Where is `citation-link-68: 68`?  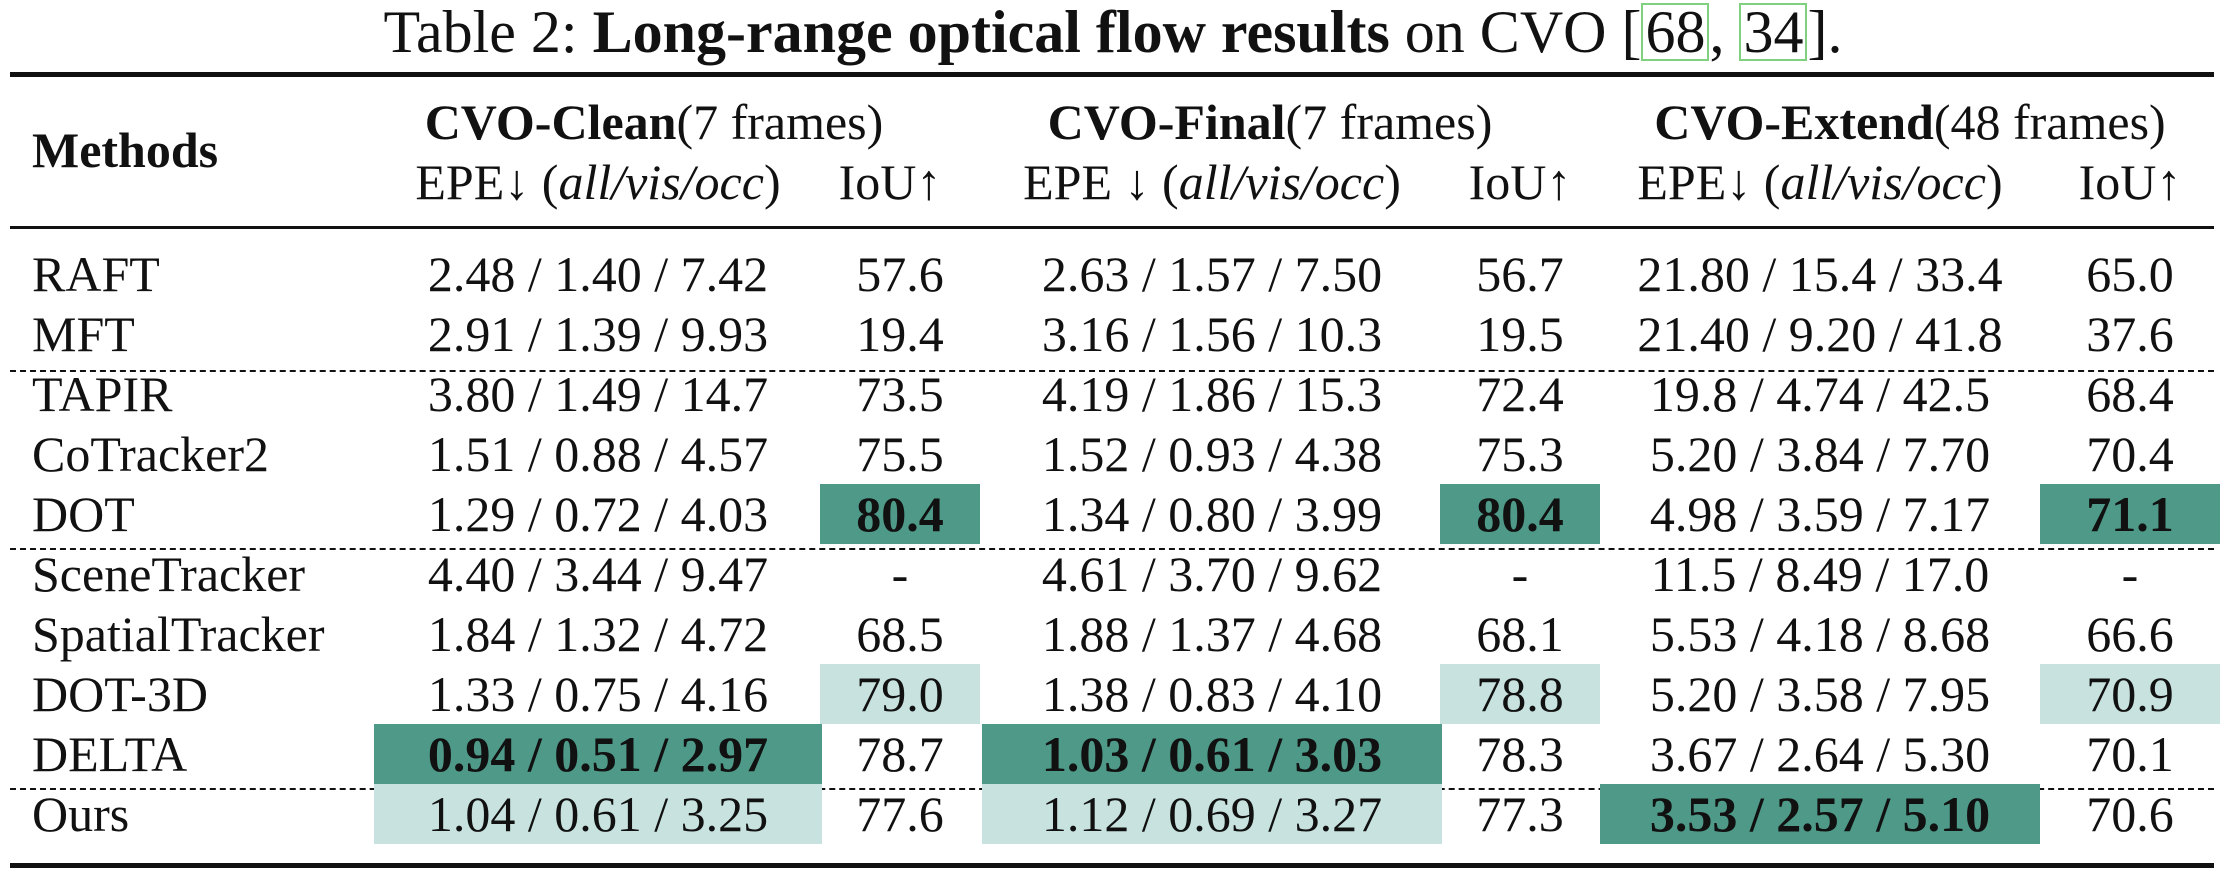 citation-link-68: 68 is located at coordinates (1675, 32).